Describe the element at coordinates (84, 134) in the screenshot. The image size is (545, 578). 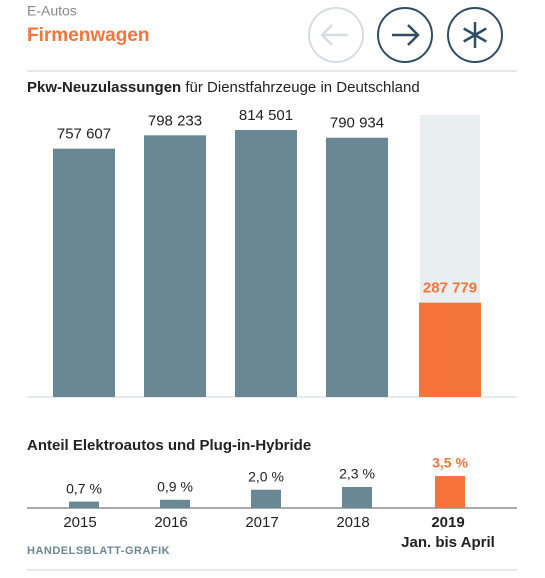
I see `value-label: 757 607` at that location.